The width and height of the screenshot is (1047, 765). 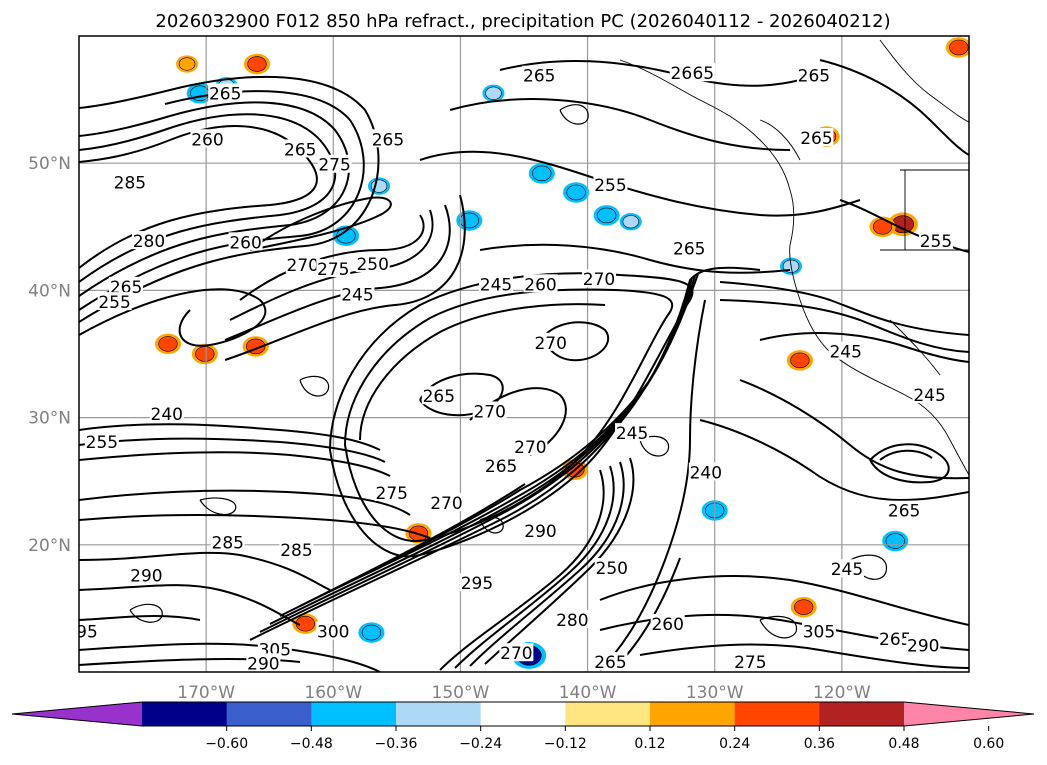 I want to click on contour-label: 250, so click(x=372, y=265).